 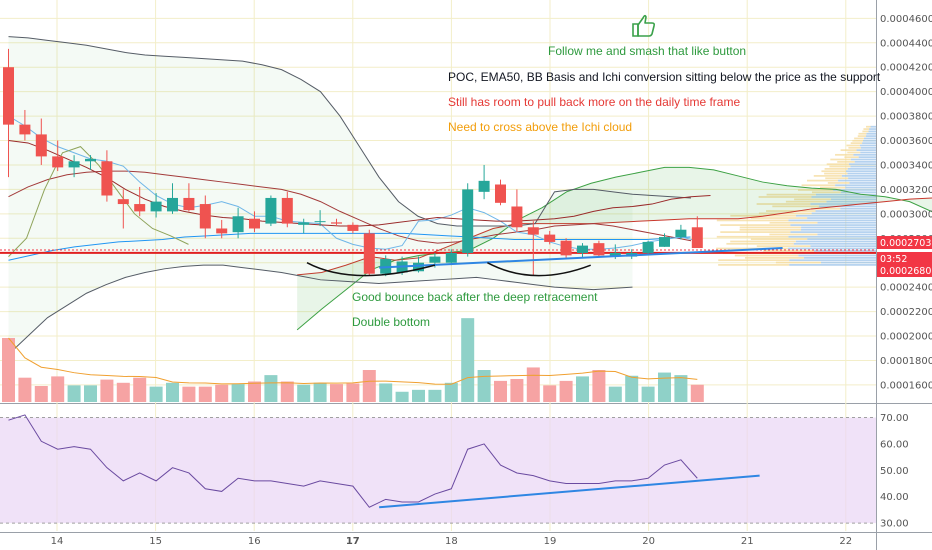 I want to click on rsi-tick-label: 50.00, so click(x=894, y=471).